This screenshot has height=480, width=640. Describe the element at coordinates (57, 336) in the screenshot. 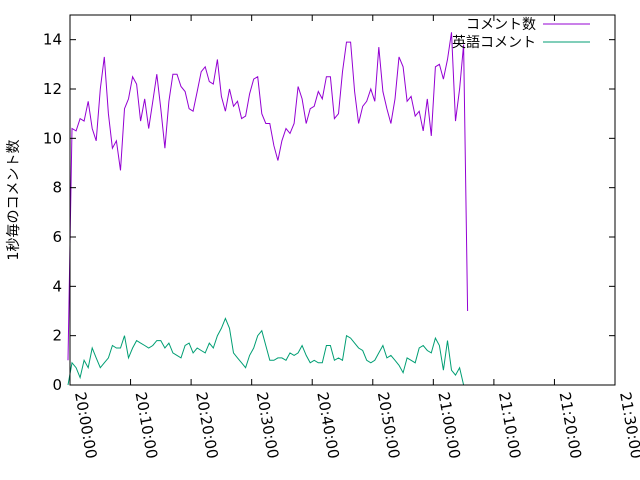

I see `y-tick-label: 2` at that location.